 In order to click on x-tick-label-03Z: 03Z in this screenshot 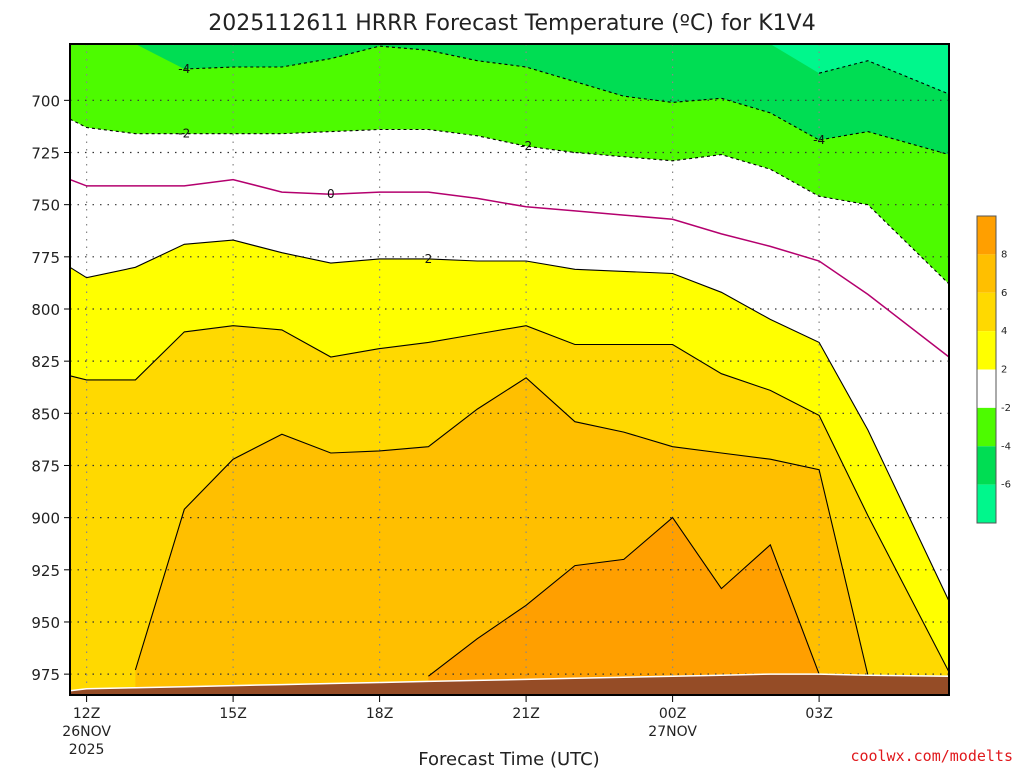, I will do `click(818, 714)`.